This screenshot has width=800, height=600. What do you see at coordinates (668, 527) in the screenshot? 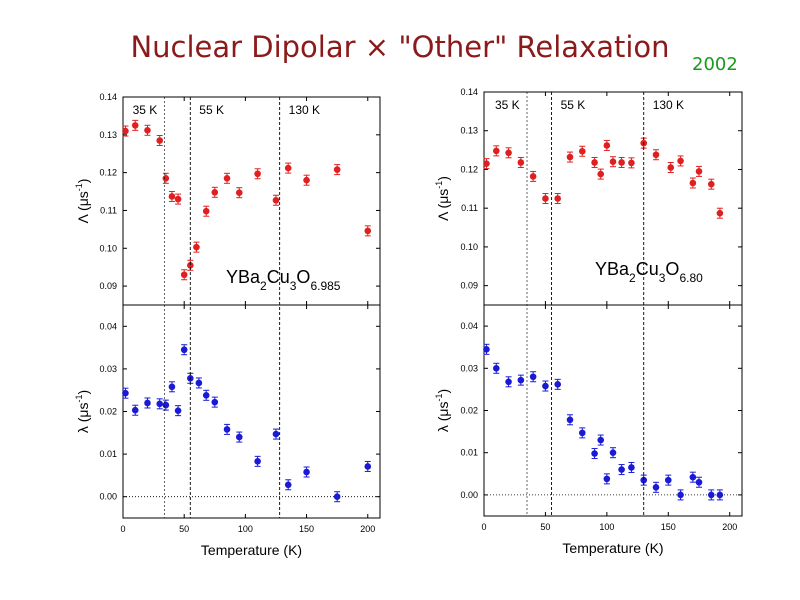
I see `x-tick-label: 150` at bounding box center [668, 527].